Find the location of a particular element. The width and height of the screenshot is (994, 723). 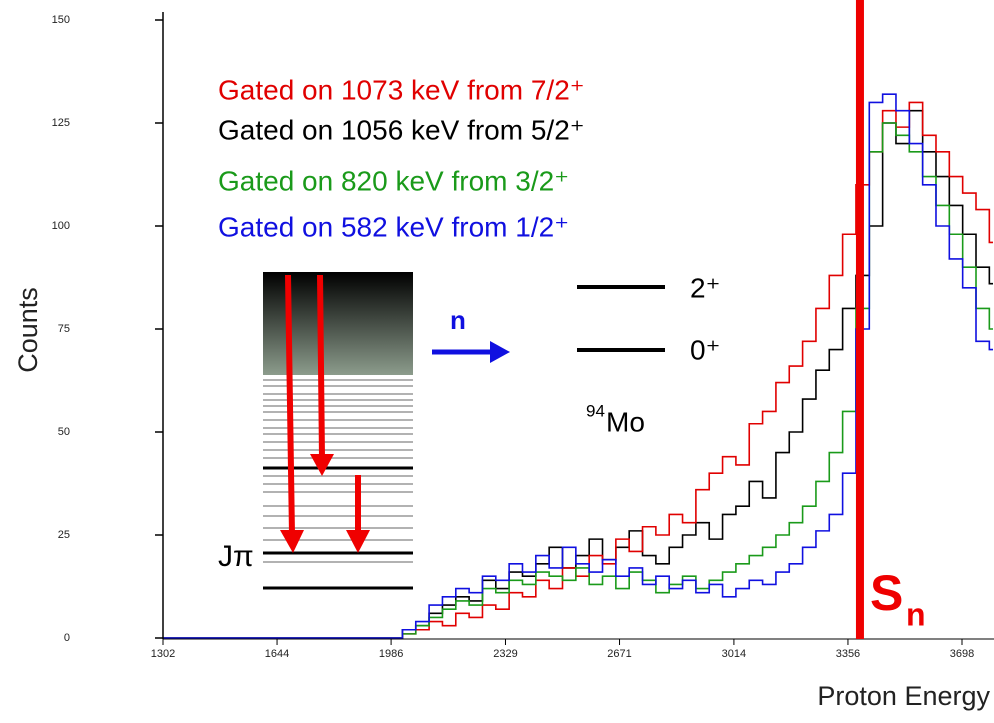

x-tick-label: 1644 is located at coordinates (277, 654).